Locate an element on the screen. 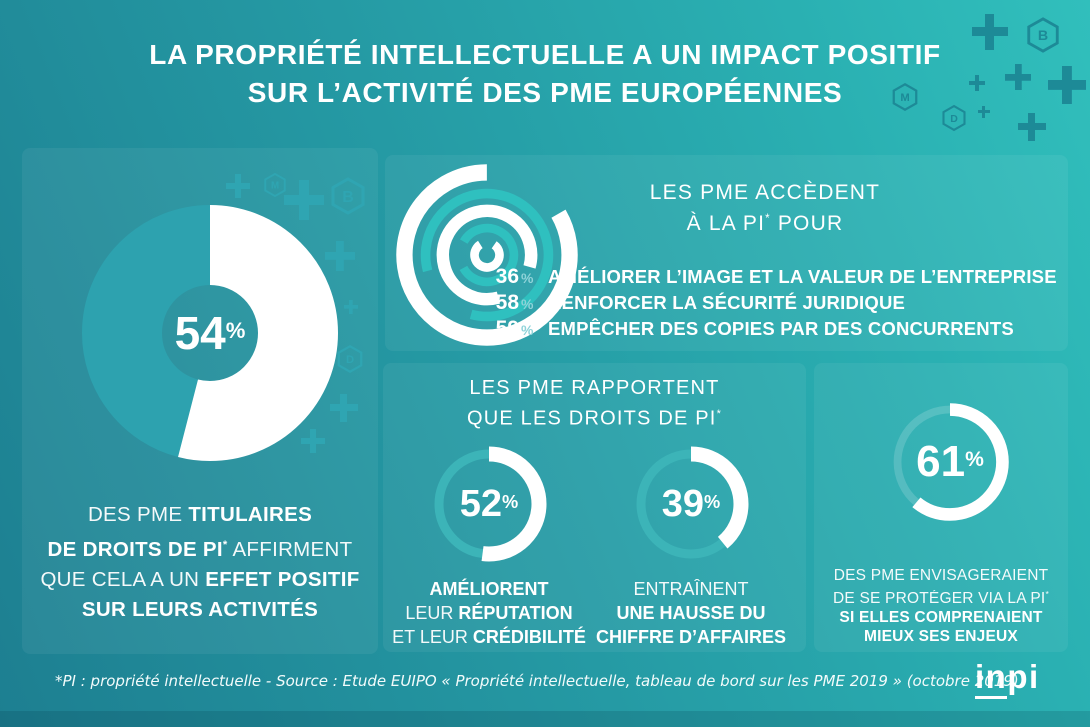 The height and width of the screenshot is (727, 1090). donut-value-label: 54% is located at coordinates (210, 333).